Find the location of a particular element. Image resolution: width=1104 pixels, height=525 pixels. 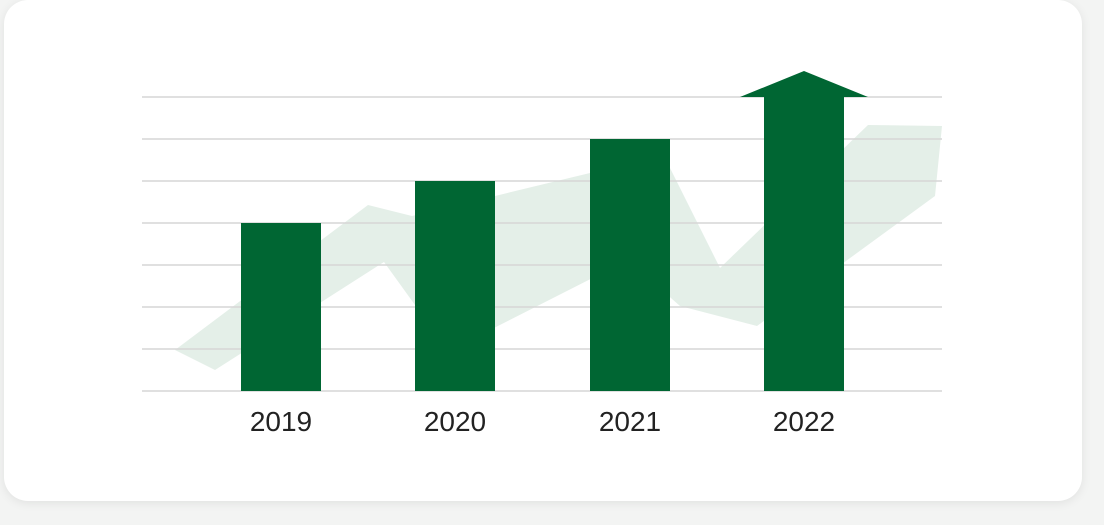

bar-2019 is located at coordinates (281, 307).